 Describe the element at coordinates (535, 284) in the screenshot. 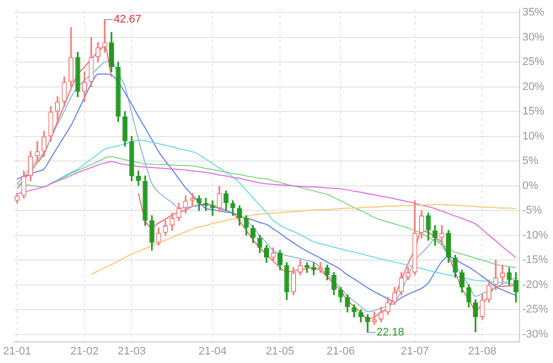

I see `y-tick-label: -20%` at that location.